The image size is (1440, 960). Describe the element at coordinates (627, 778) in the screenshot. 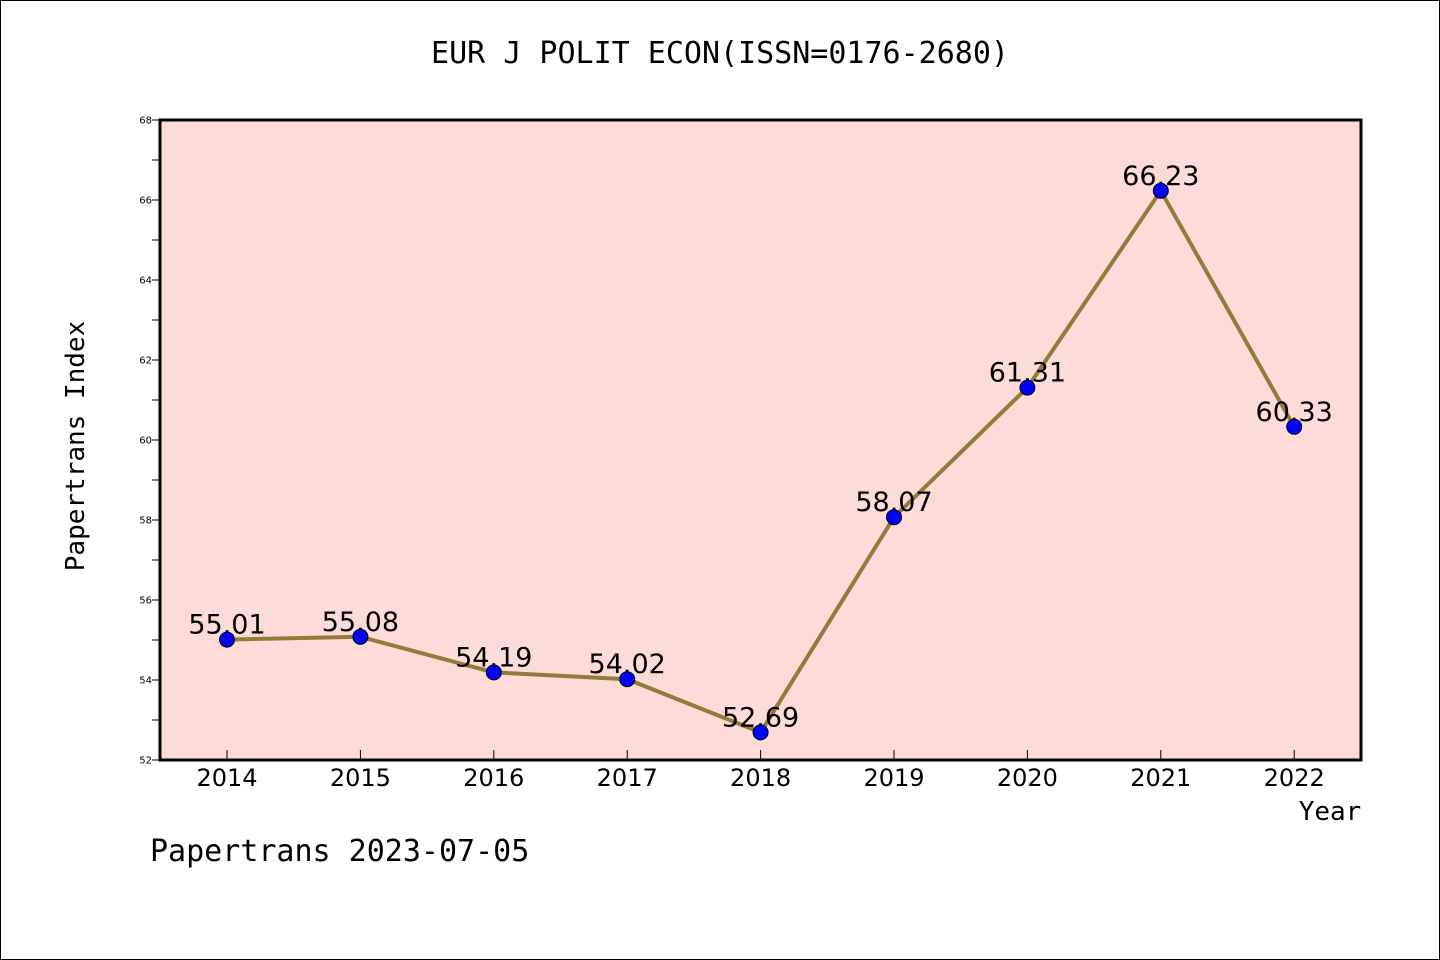

I see `x-tick-label: 2017` at that location.